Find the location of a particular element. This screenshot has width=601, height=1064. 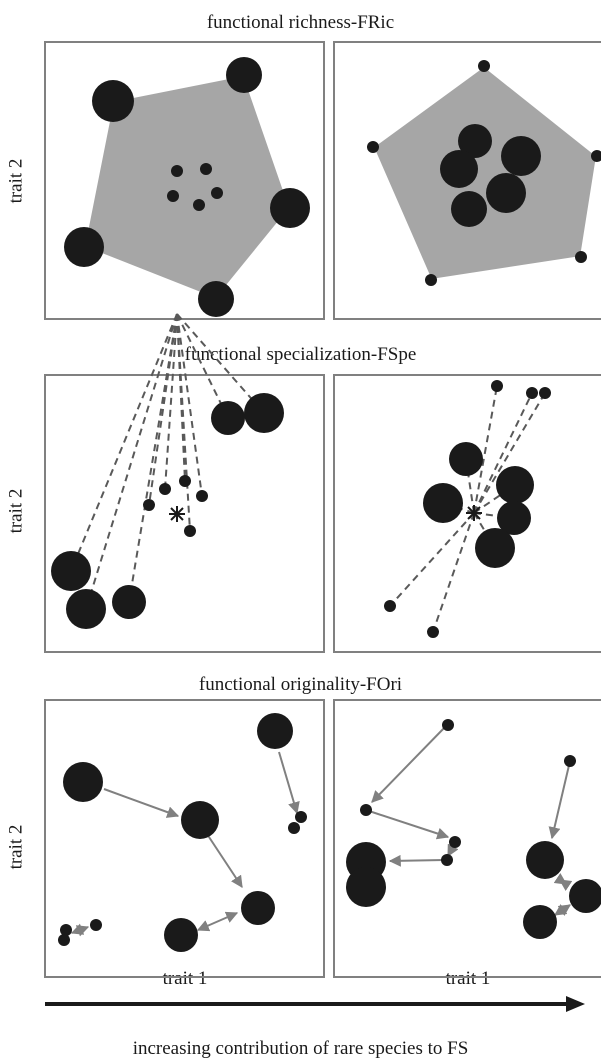

fspe-panel-left is located at coordinates (184, 483).